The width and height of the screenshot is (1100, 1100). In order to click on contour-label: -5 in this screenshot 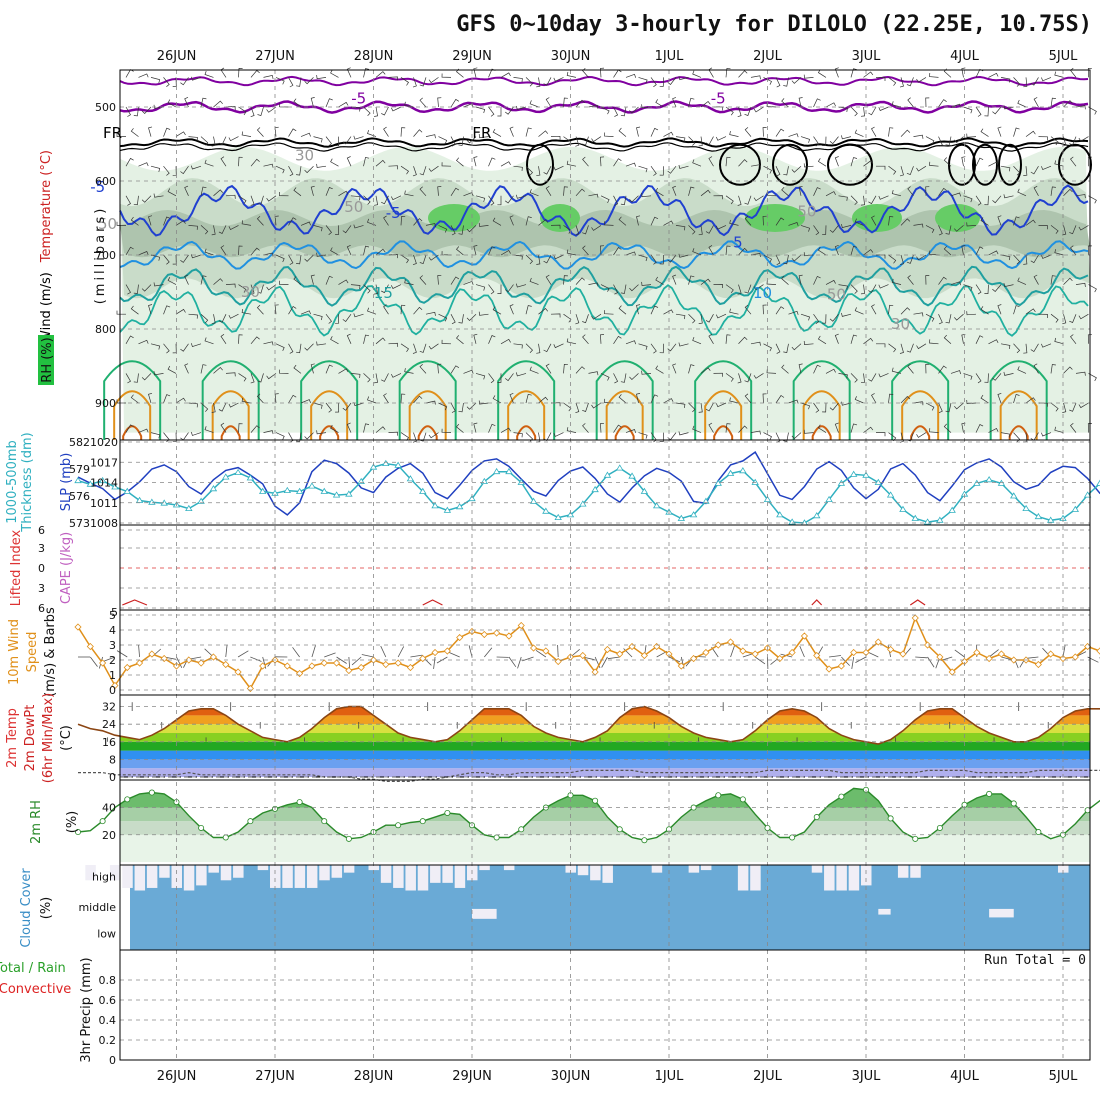, I will do `click(393, 213)`.